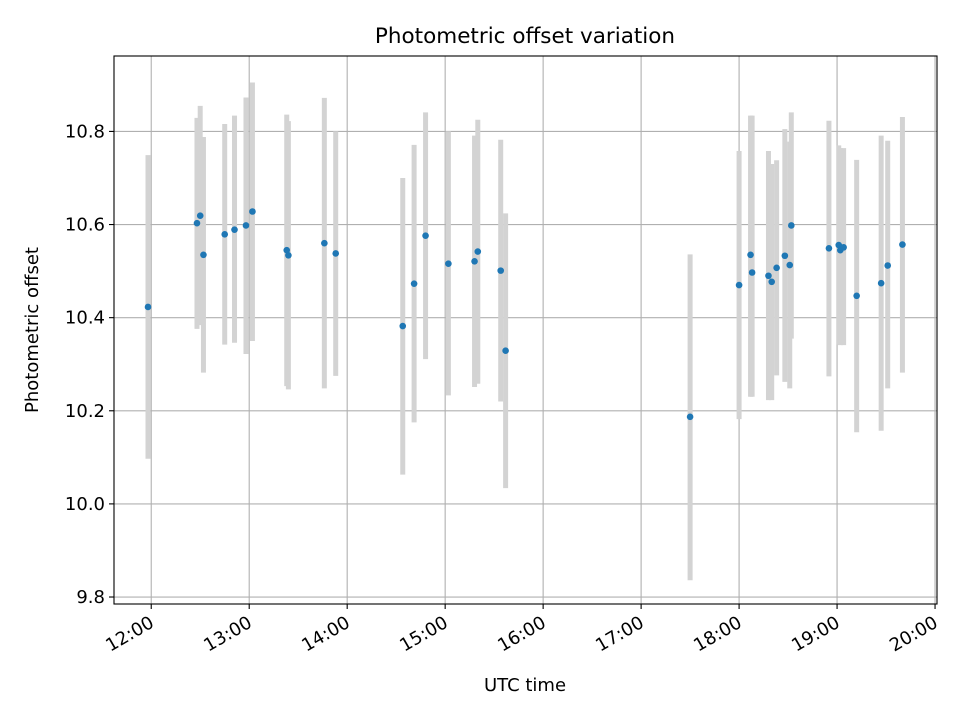 The height and width of the screenshot is (724, 960). What do you see at coordinates (85, 504) in the screenshot?
I see `y-tick-label: 10.0` at bounding box center [85, 504].